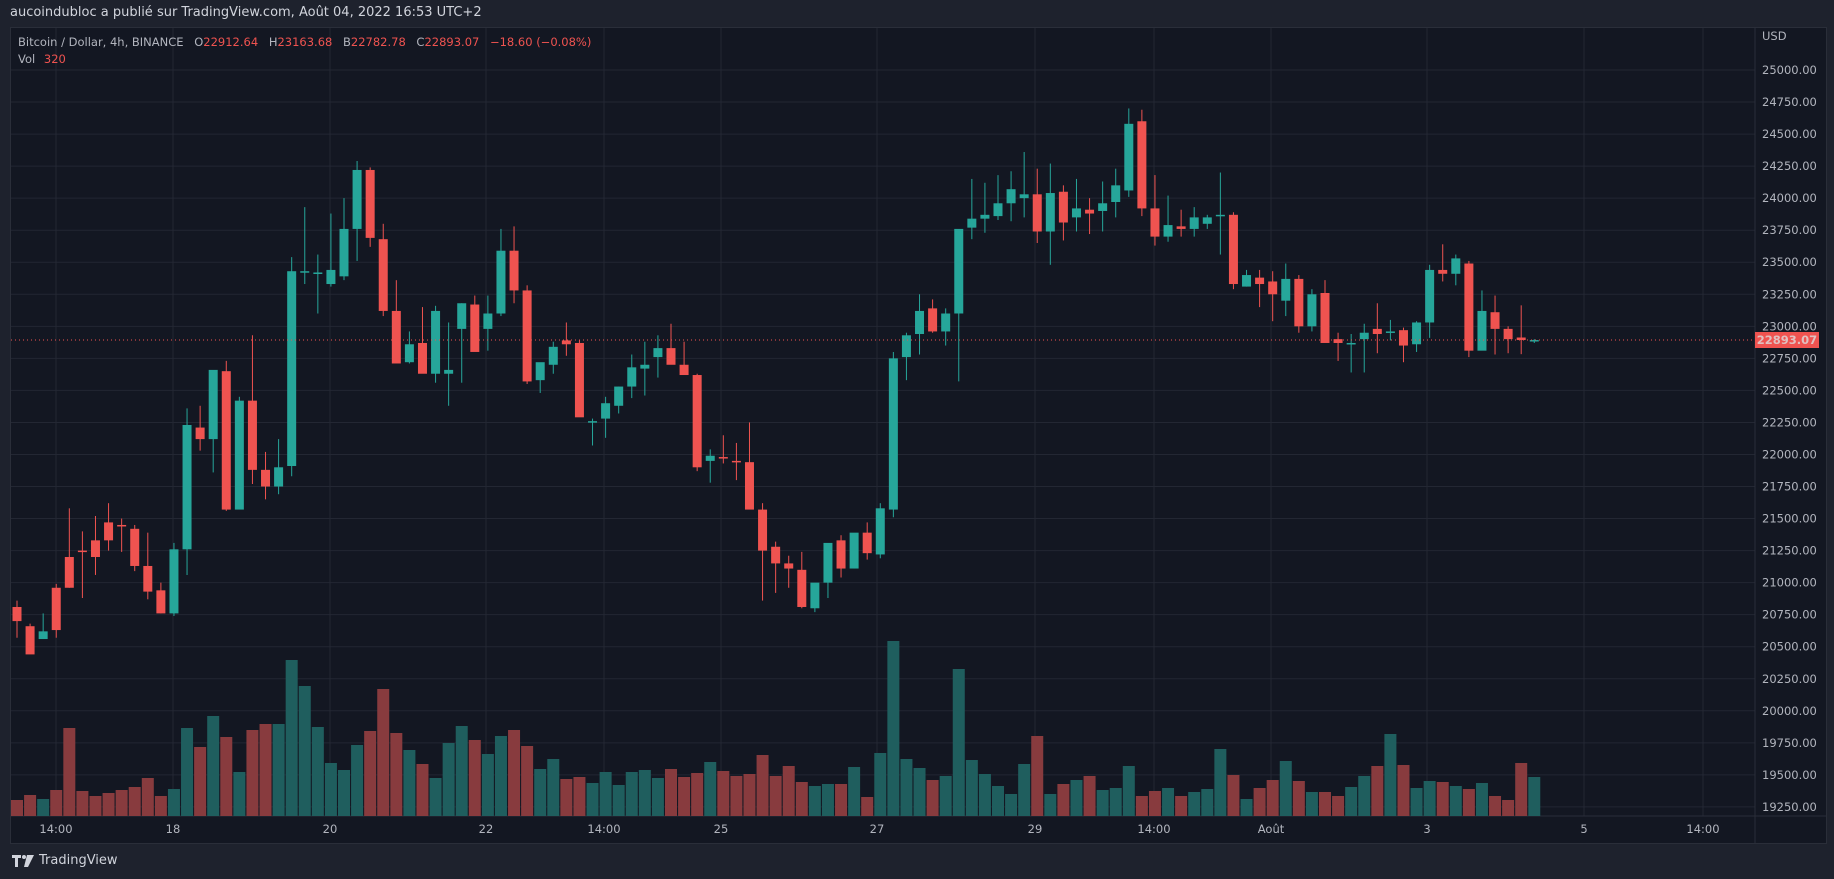 Image resolution: width=1834 pixels, height=879 pixels. Describe the element at coordinates (452, 42) in the screenshot. I see `close-value: 22893.07` at that location.